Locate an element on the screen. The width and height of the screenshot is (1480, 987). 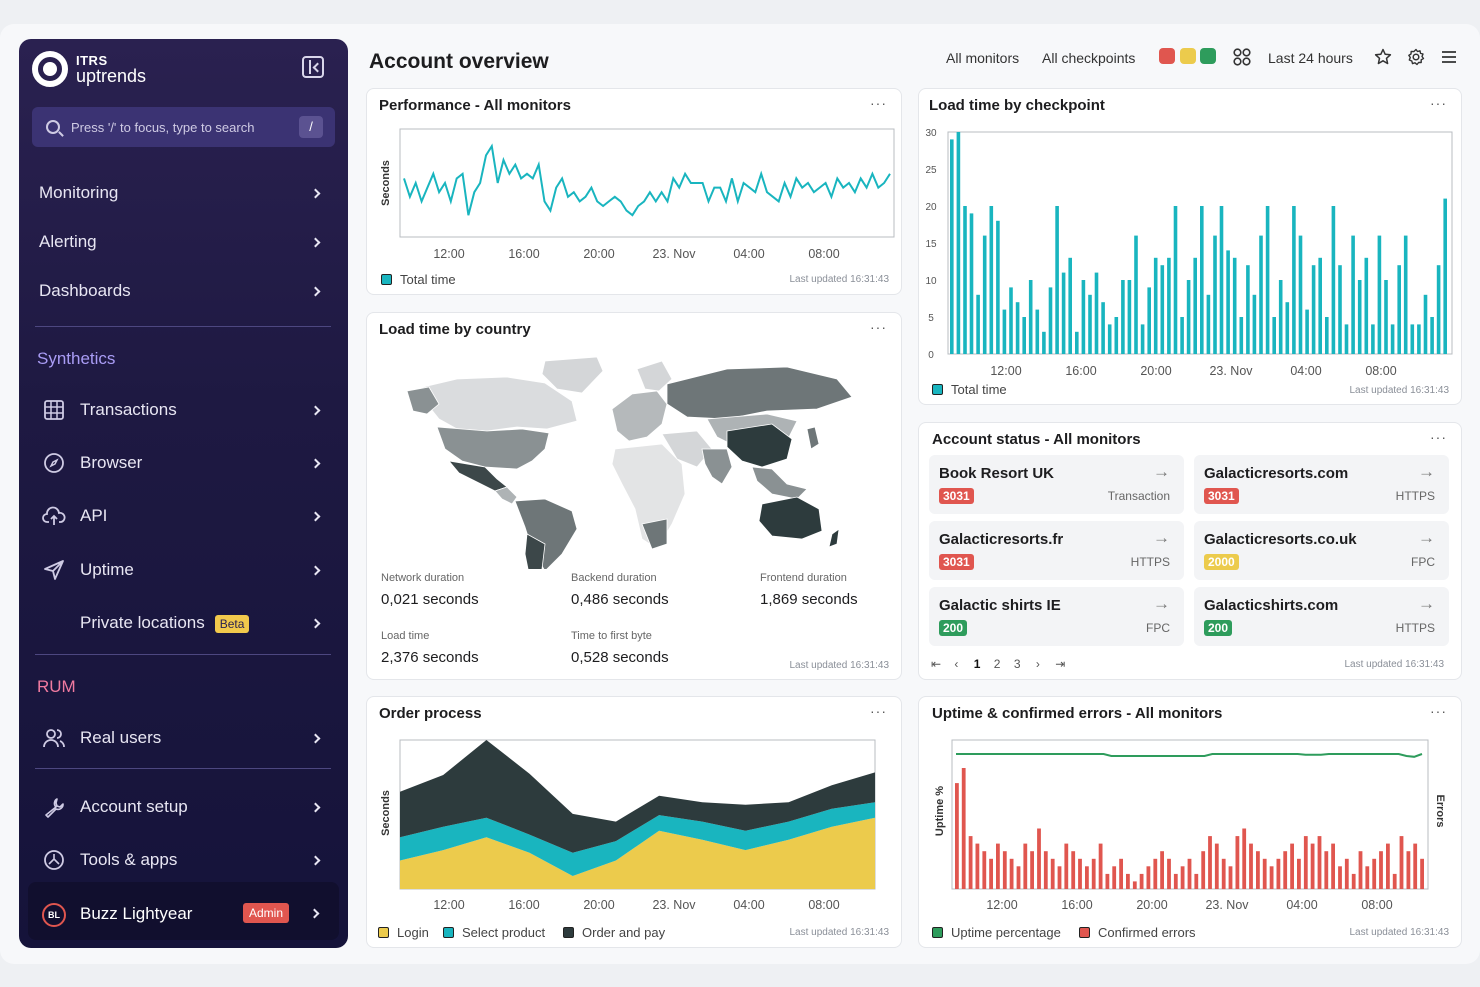
page-link: 3 is located at coordinates (1017, 664).